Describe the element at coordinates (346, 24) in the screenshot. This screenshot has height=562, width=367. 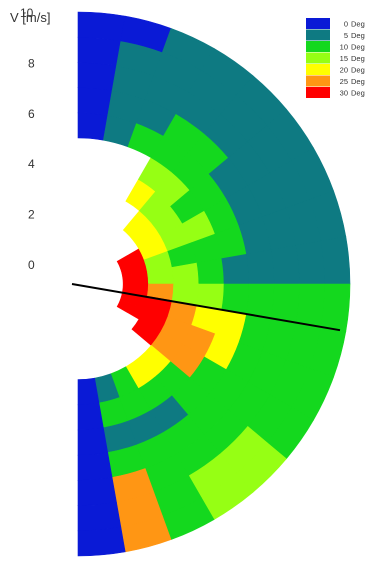
I see `legend-value: 0` at that location.